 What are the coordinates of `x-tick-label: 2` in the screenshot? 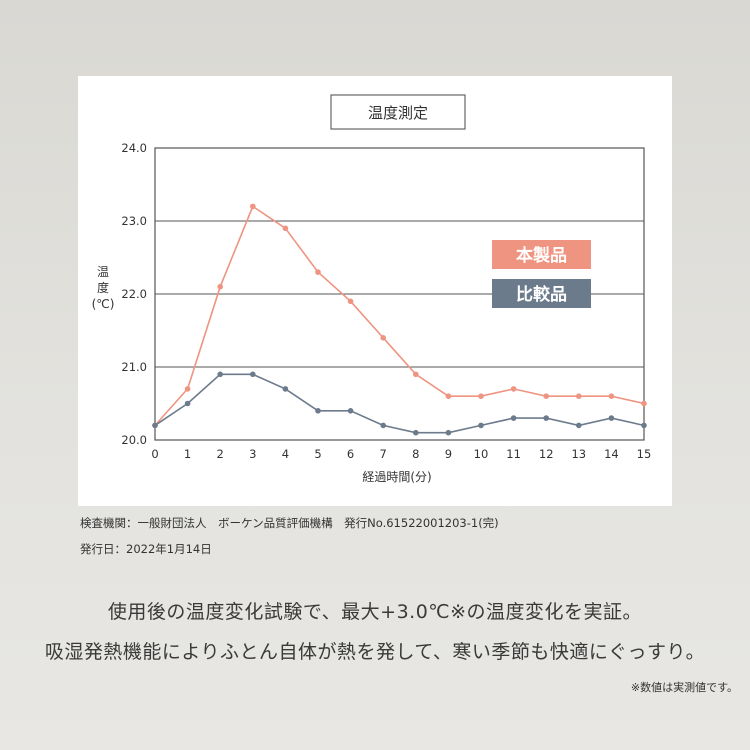 It's located at (220, 454).